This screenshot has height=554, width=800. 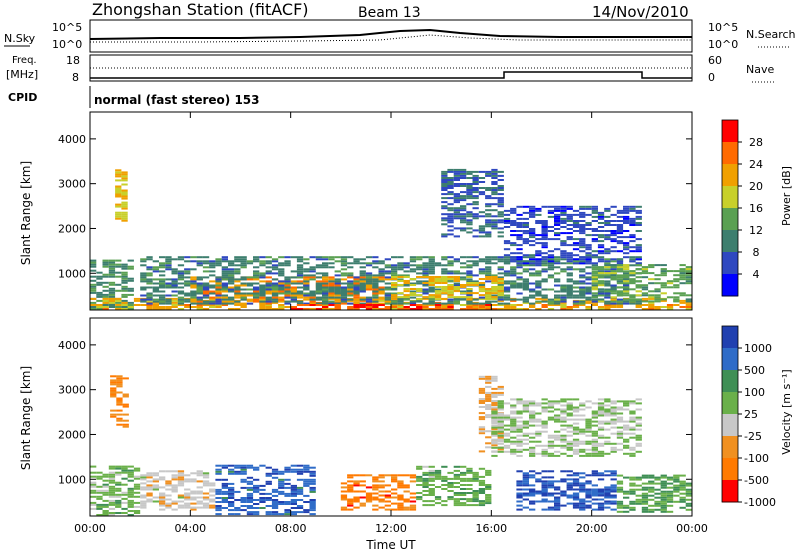 What do you see at coordinates (391, 75) in the screenshot?
I see `nave-trace` at bounding box center [391, 75].